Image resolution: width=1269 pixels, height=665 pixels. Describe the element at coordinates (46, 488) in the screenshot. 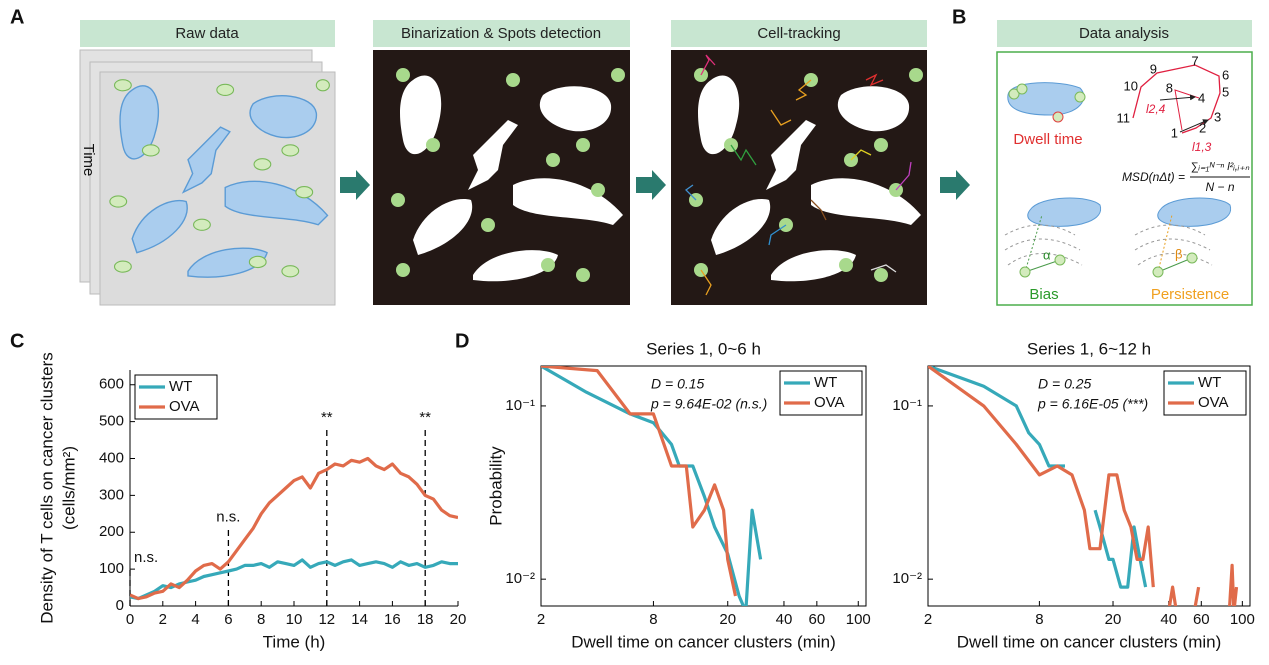

I see `y-axis-label: Density of T cells on cancer clusters` at that location.